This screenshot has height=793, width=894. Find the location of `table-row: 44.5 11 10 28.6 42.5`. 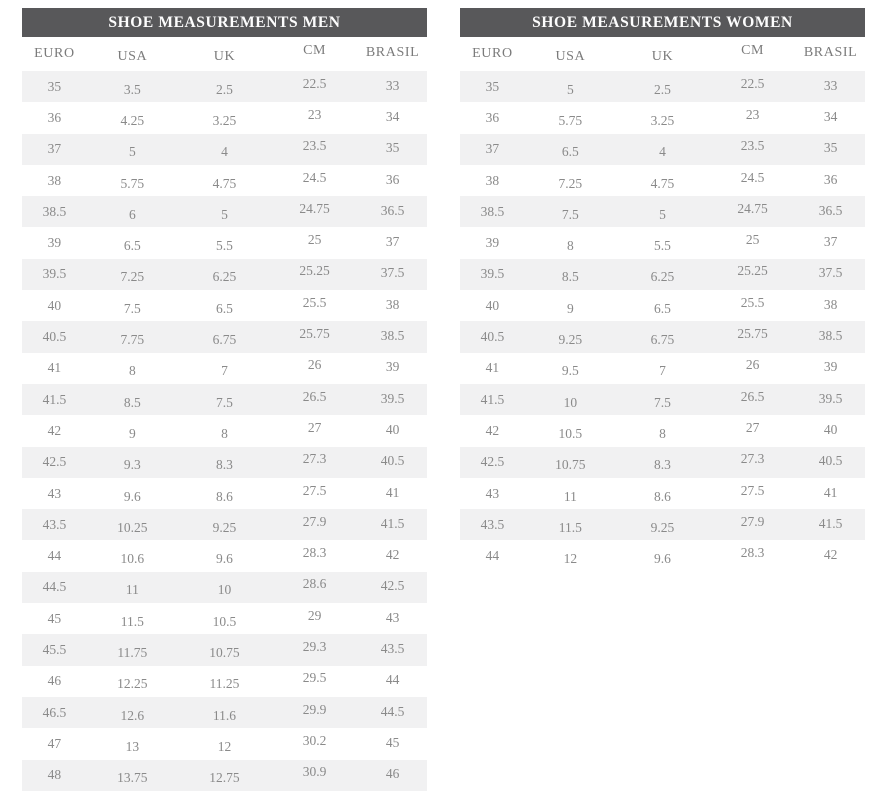

table-row: 44.5 11 10 28.6 42.5 is located at coordinates (224, 587).